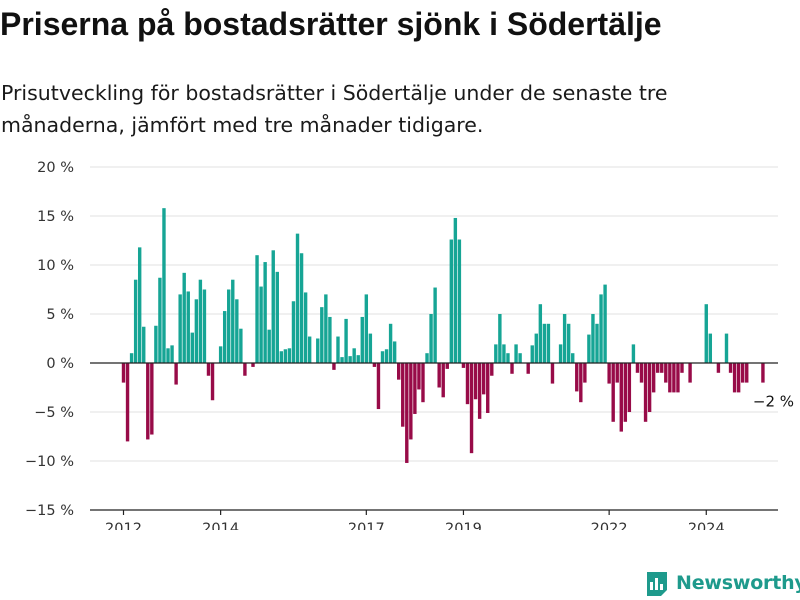 This screenshot has height=600, width=800. What do you see at coordinates (609, 525) in the screenshot?
I see `x-tick-label: 2022` at bounding box center [609, 525].